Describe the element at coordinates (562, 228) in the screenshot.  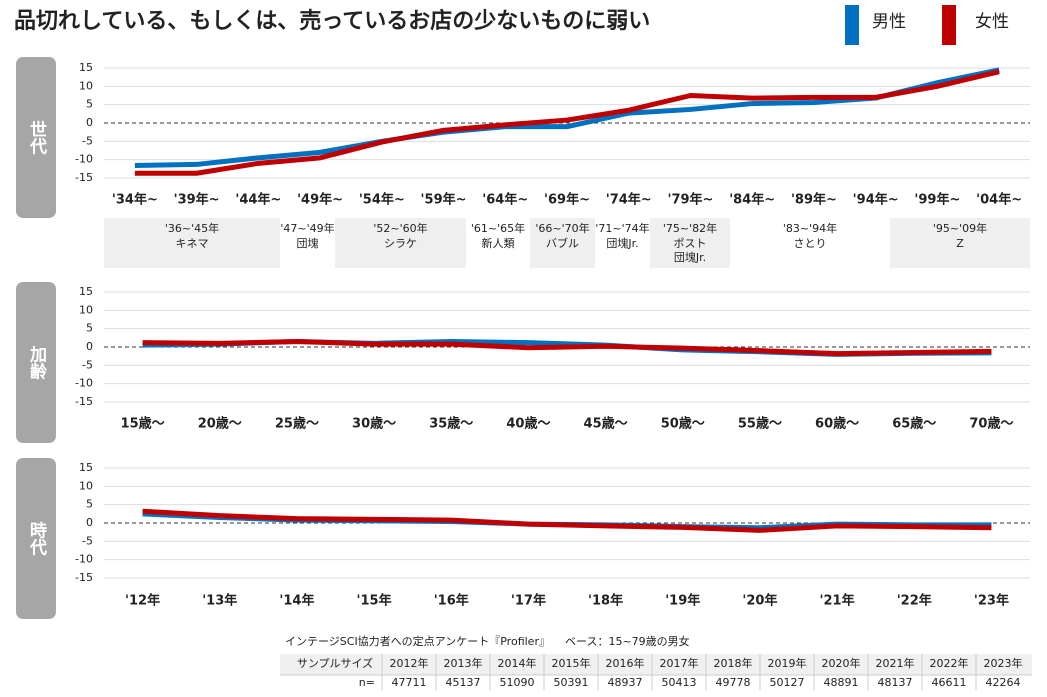
I see `generation-range: '66~'70年` at that location.